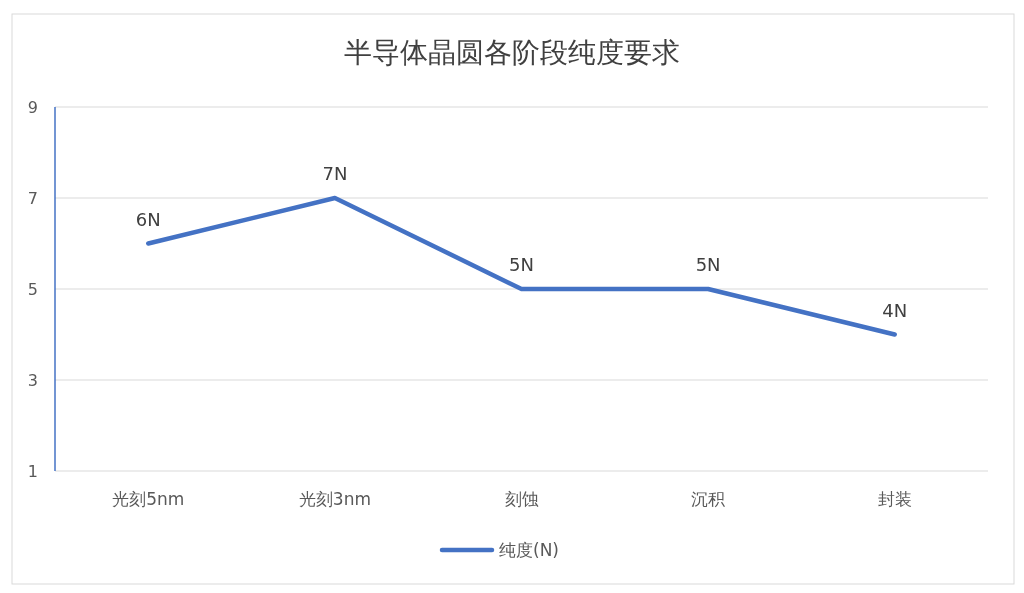 The height and width of the screenshot is (593, 1024). What do you see at coordinates (708, 499) in the screenshot?
I see `x-tick-label: 沉积` at bounding box center [708, 499].